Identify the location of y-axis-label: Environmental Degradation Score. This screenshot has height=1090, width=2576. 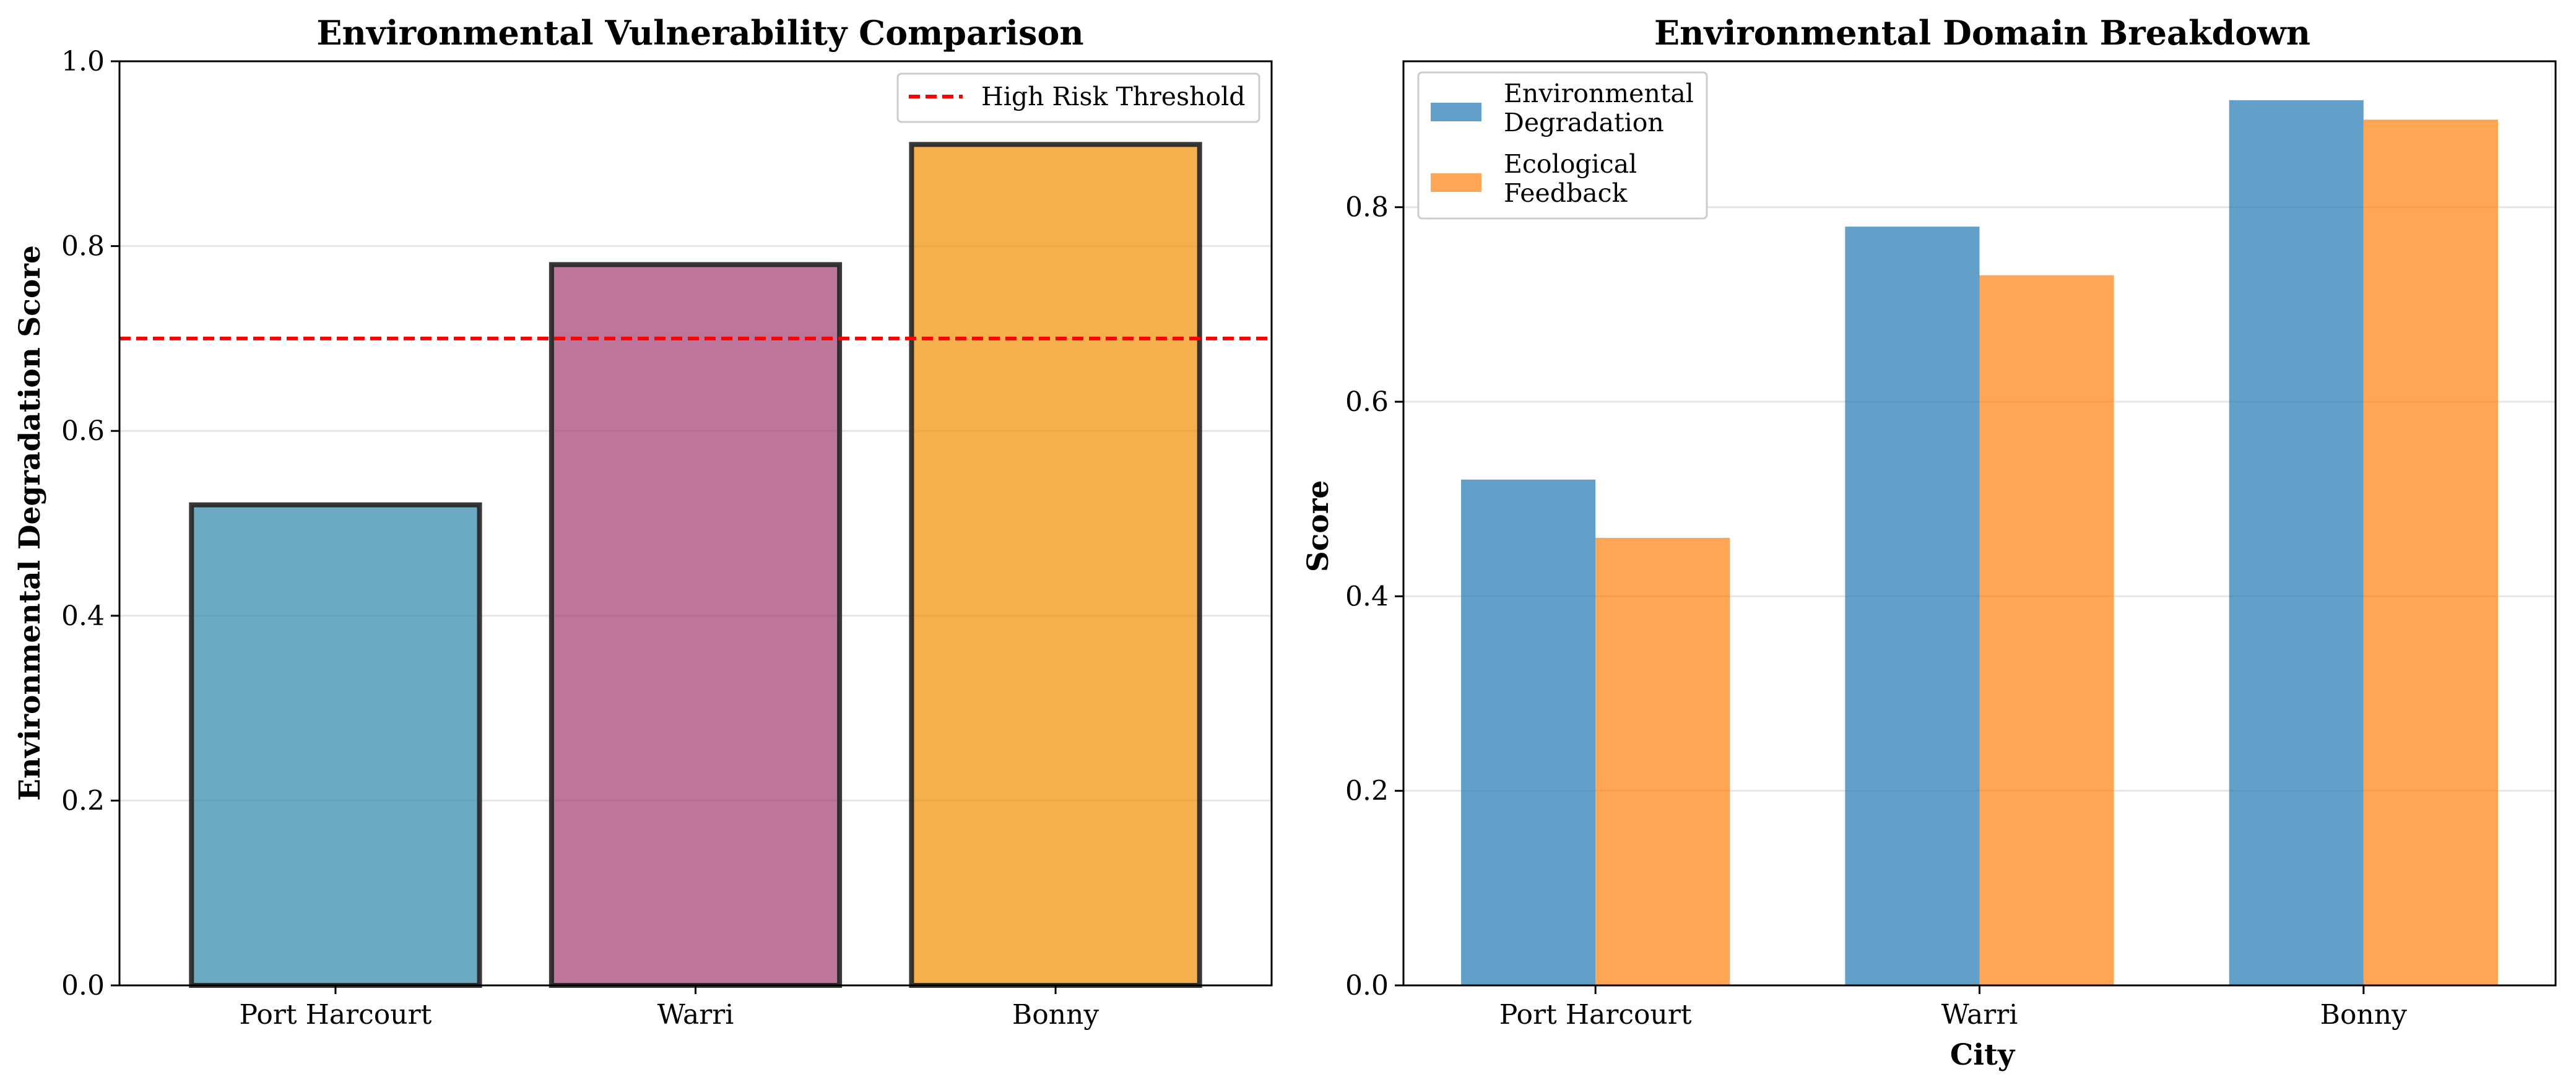
(30, 523).